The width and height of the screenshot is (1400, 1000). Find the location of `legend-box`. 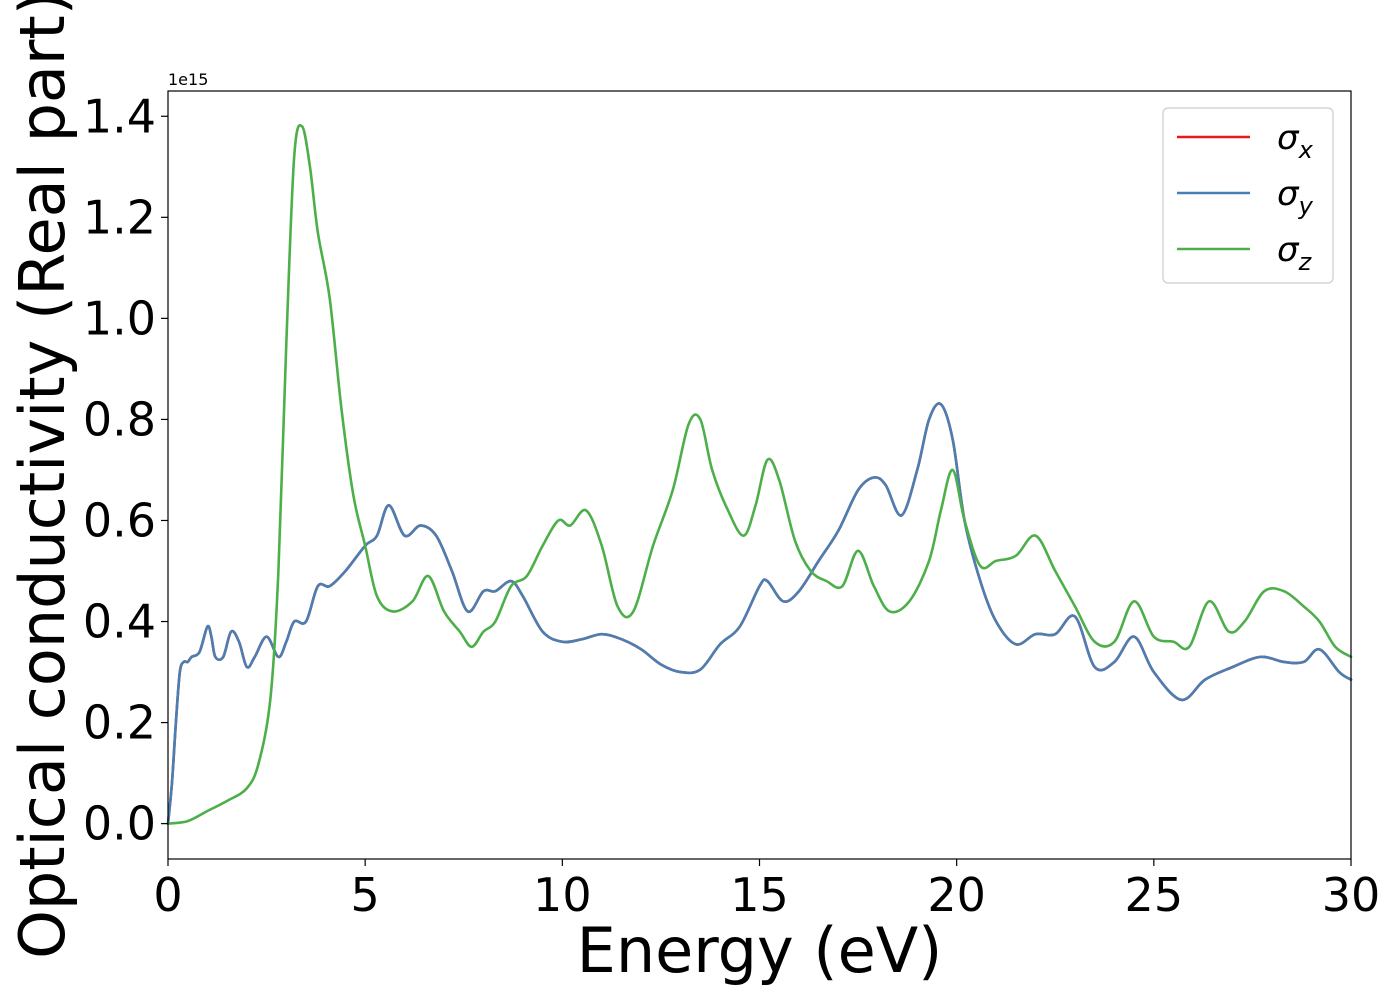

legend-box is located at coordinates (1248, 195).